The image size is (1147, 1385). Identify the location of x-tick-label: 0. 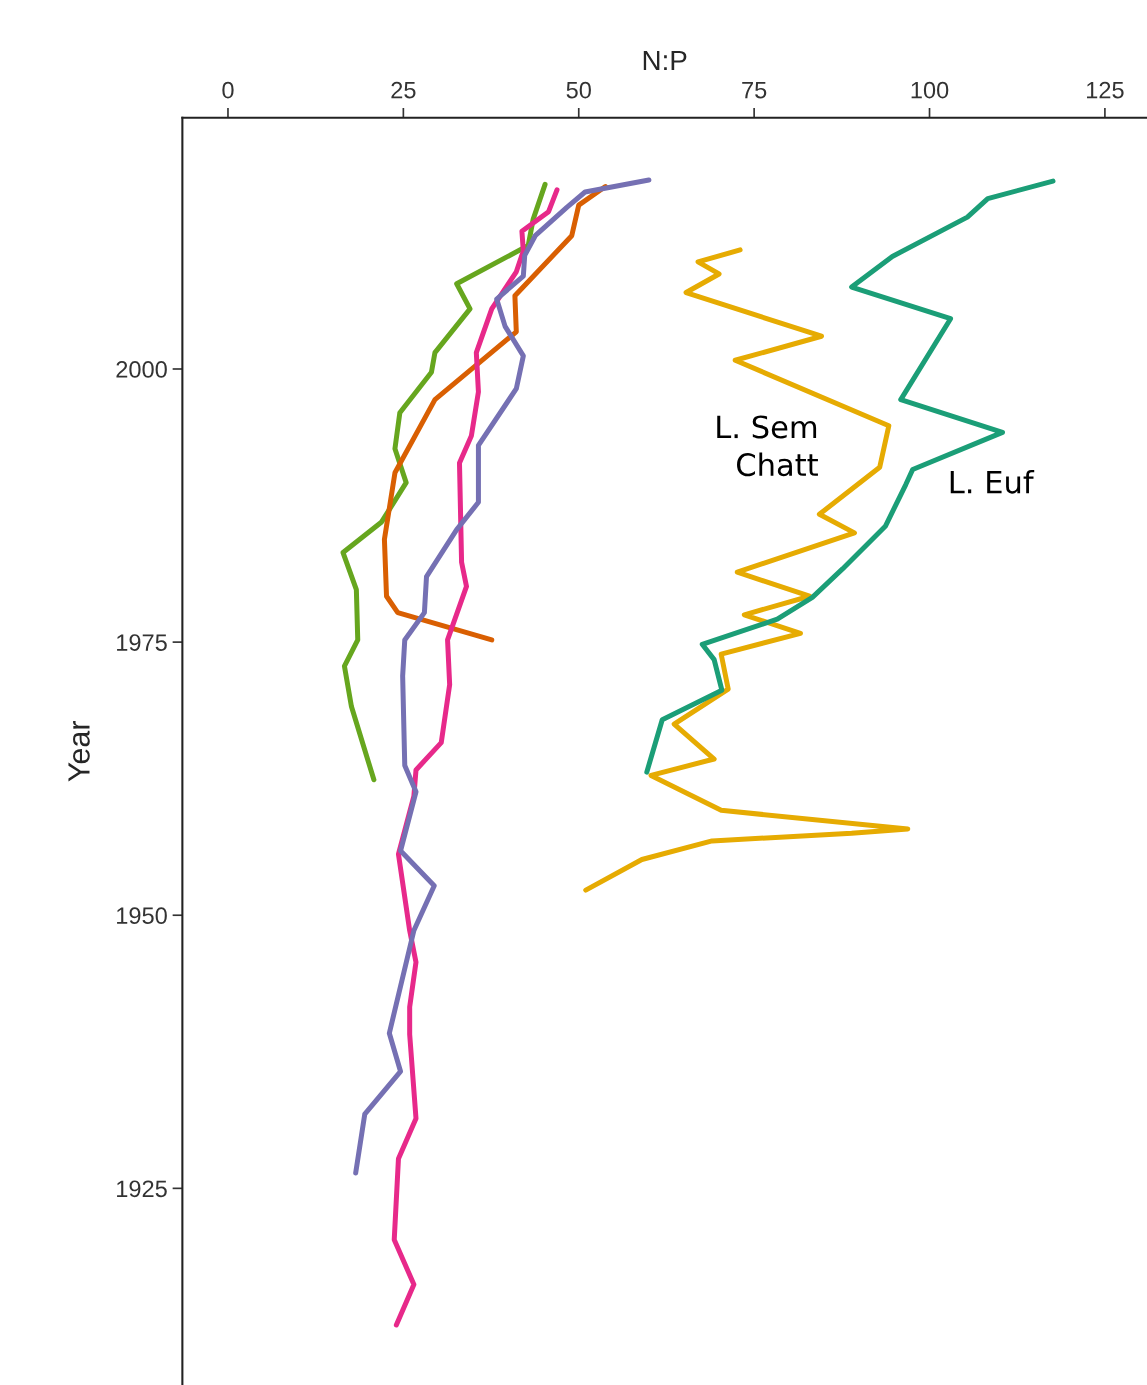
(228, 90).